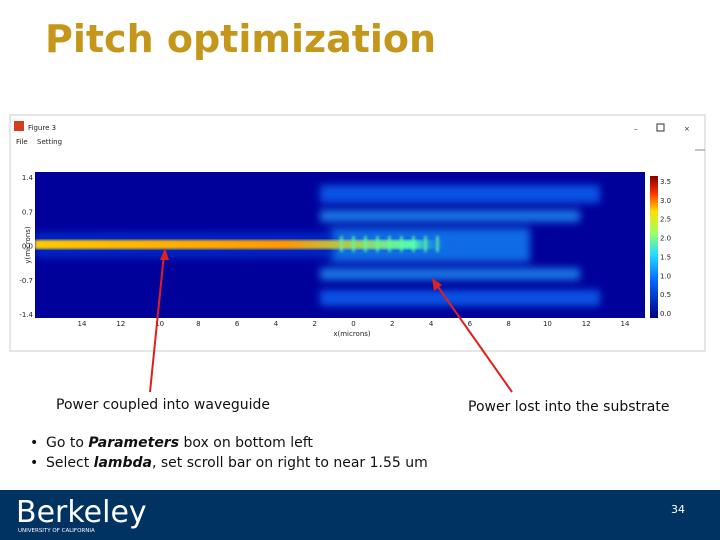 Image resolution: width=720 pixels, height=540 pixels. Describe the element at coordinates (353, 324) in the screenshot. I see `x-tick-label: 0` at that location.